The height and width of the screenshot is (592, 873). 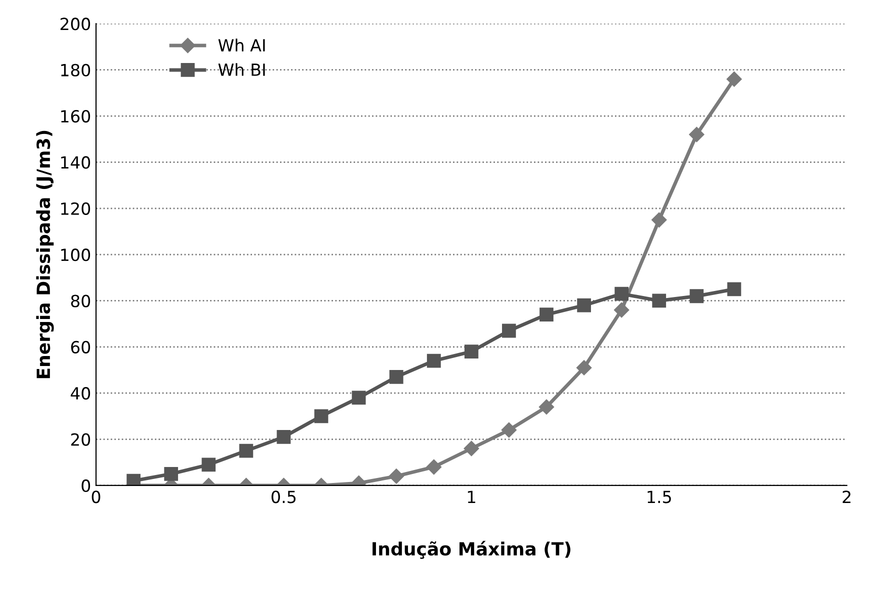 I want to click on y-tick-label: 100, so click(x=75, y=255).